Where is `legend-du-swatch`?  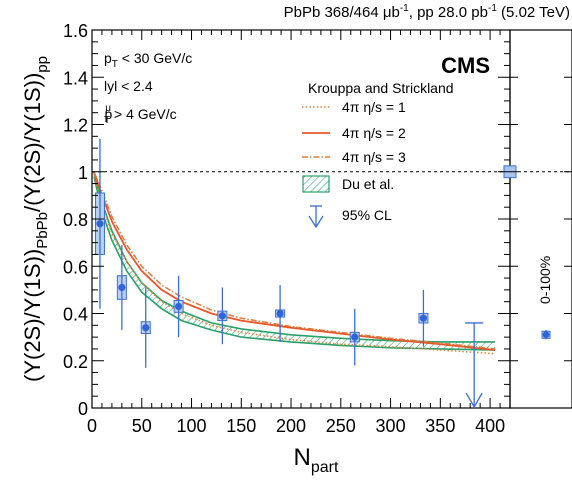
legend-du-swatch is located at coordinates (316, 184).